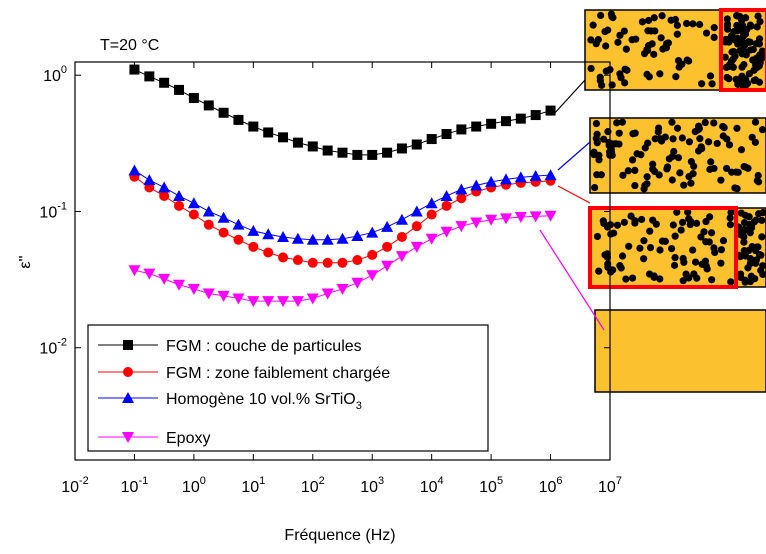 Image resolution: width=766 pixels, height=554 pixels. What do you see at coordinates (55, 74) in the screenshot?
I see `y-tick-label: 100` at bounding box center [55, 74].